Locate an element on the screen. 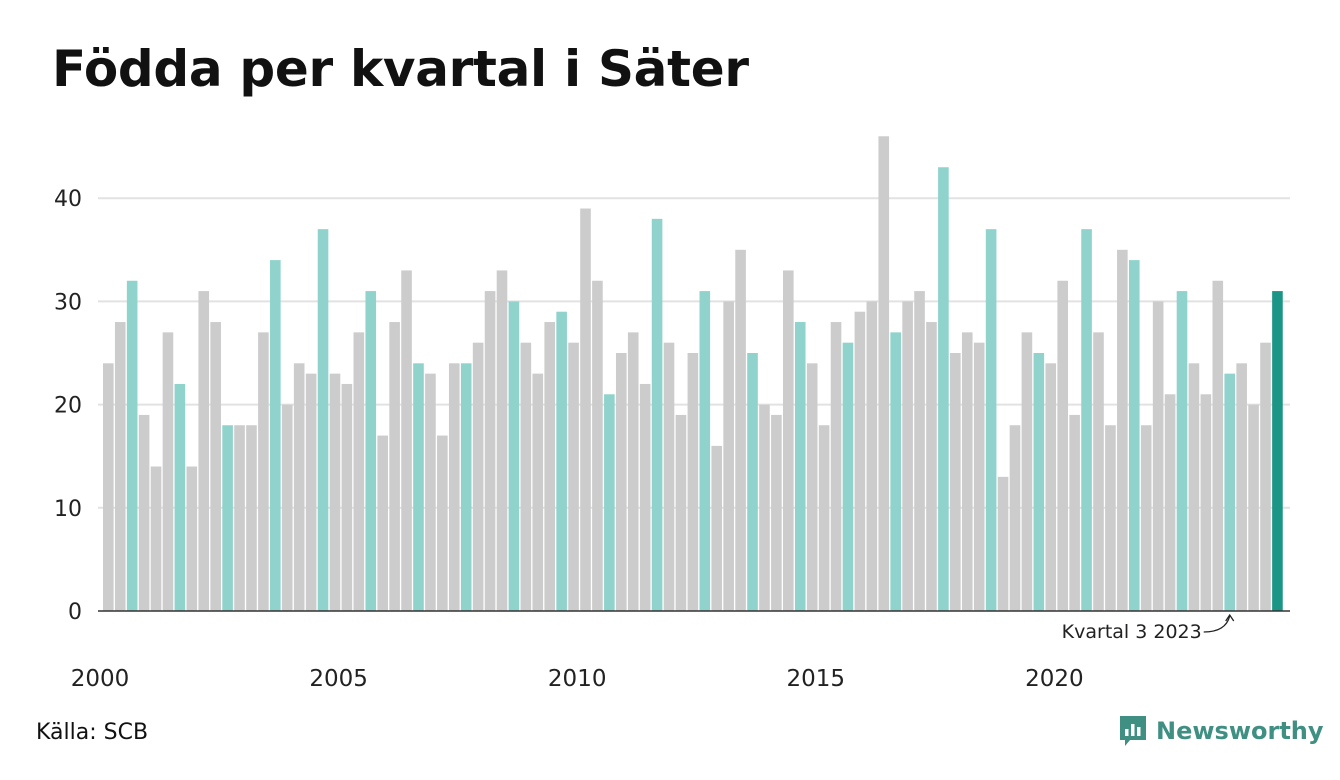  bar-2001-q4 is located at coordinates (192, 538).